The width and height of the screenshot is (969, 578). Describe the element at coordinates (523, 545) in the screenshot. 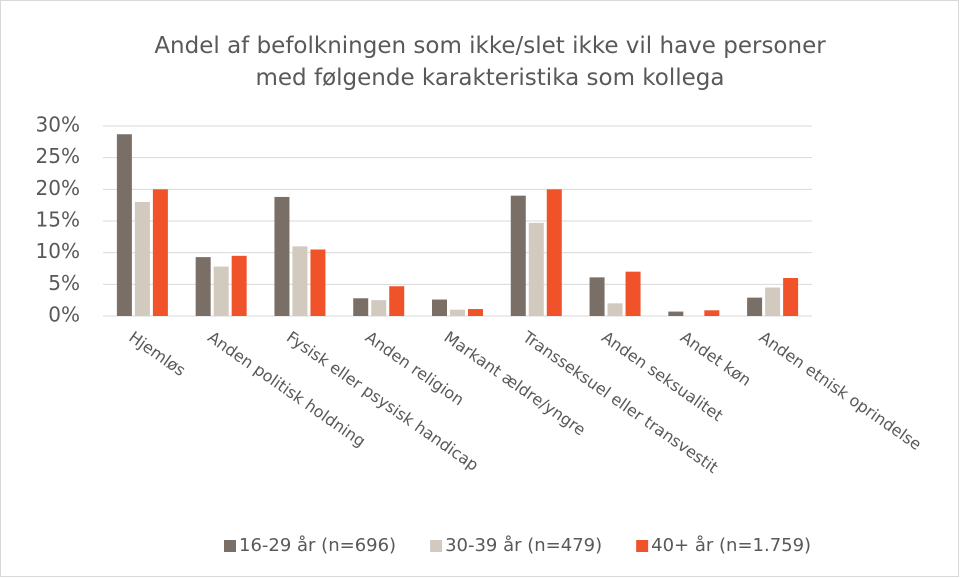

I see `legend-label: 30-39 år (n=479)` at that location.